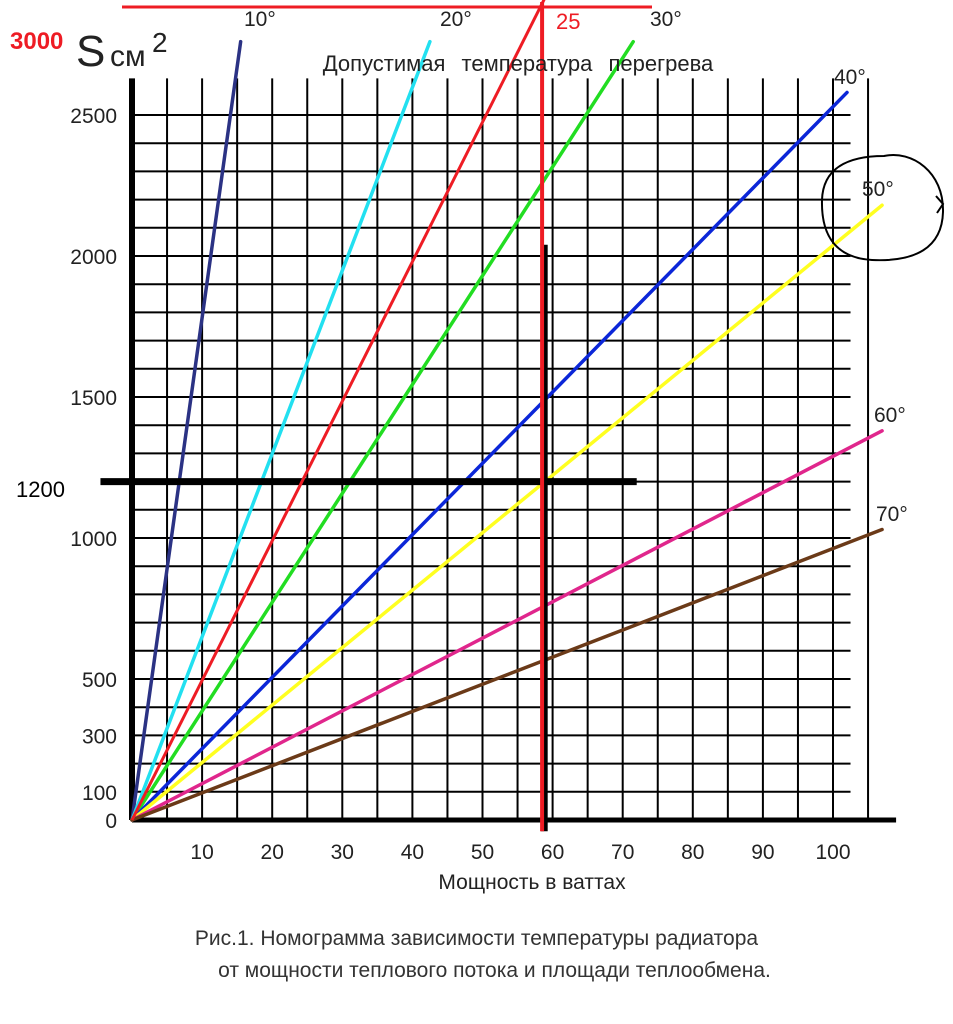 This screenshot has height=1024, width=953. Describe the element at coordinates (93, 398) in the screenshot. I see `y-tick-label: 1500` at that location.